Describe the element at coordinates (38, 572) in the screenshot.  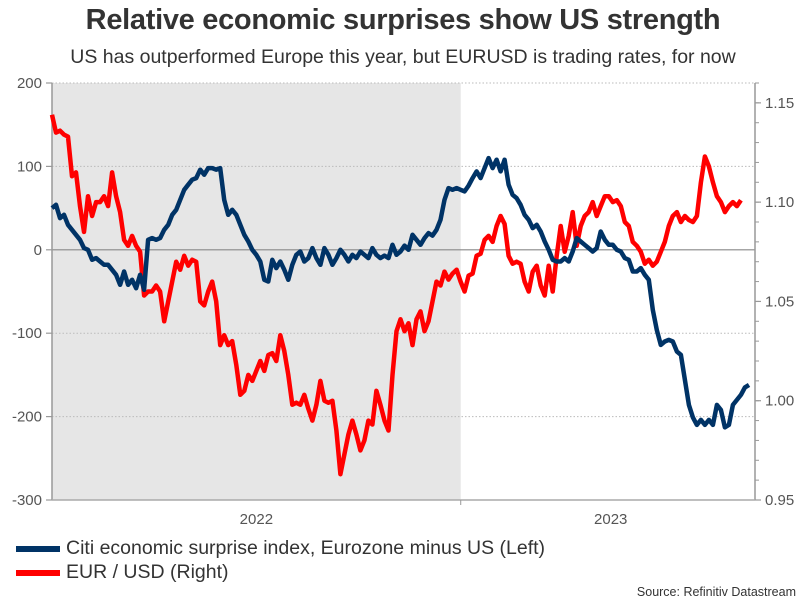
I see `legend-swatch-eurusd` at that location.